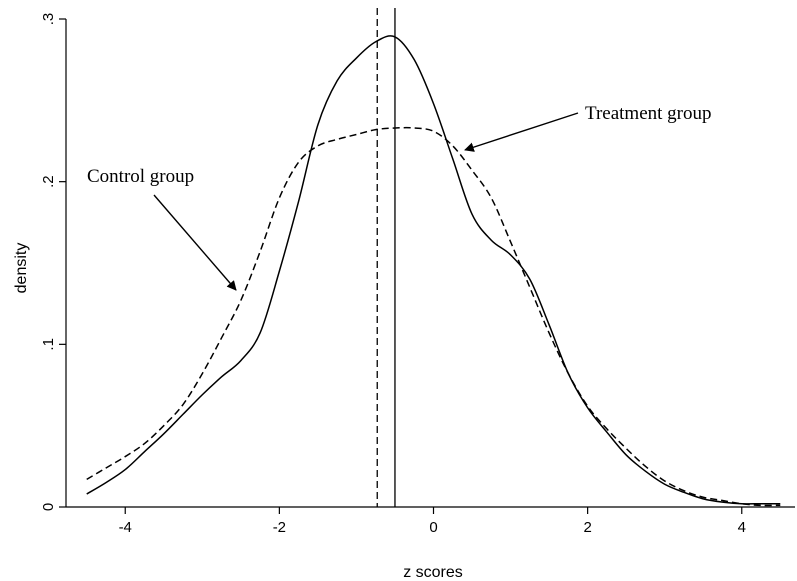 Image resolution: width=797 pixels, height=581 pixels. Describe the element at coordinates (125, 527) in the screenshot. I see `x-tick-label: -4` at that location.